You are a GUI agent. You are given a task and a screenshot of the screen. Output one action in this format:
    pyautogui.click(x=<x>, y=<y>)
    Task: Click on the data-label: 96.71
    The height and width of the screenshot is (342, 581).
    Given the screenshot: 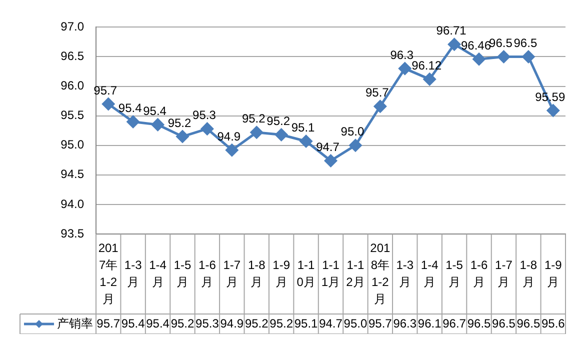 What is the action you would take?
    pyautogui.click(x=451, y=31)
    